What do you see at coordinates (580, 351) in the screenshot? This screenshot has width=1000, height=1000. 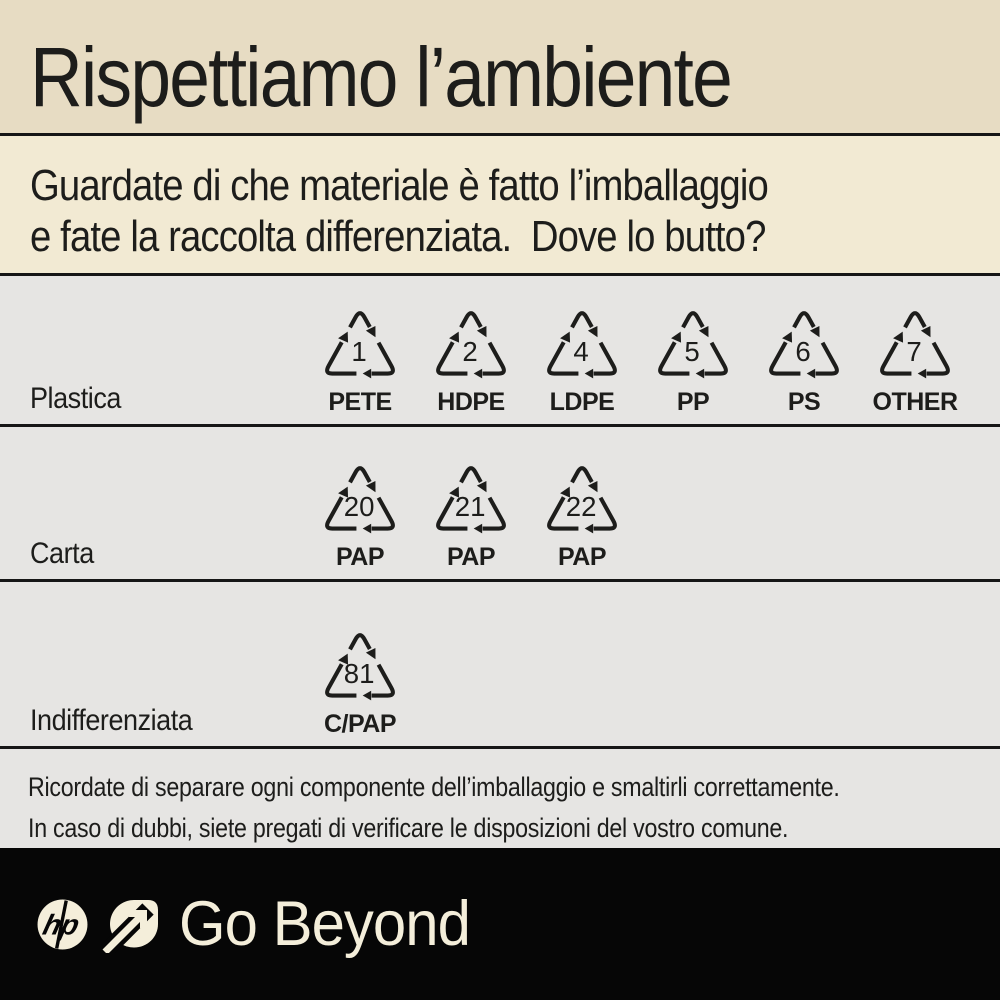 I see `svg-text: 4` at bounding box center [580, 351].